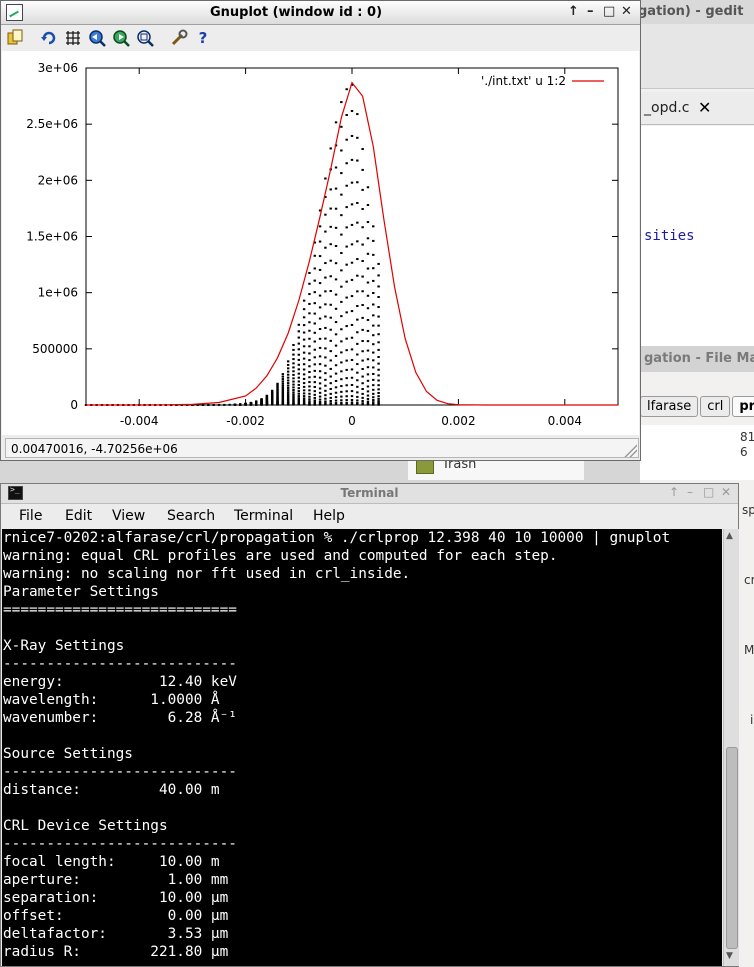 Image resolution: width=754 pixels, height=967 pixels. I want to click on autoscale-icon, so click(145, 38).